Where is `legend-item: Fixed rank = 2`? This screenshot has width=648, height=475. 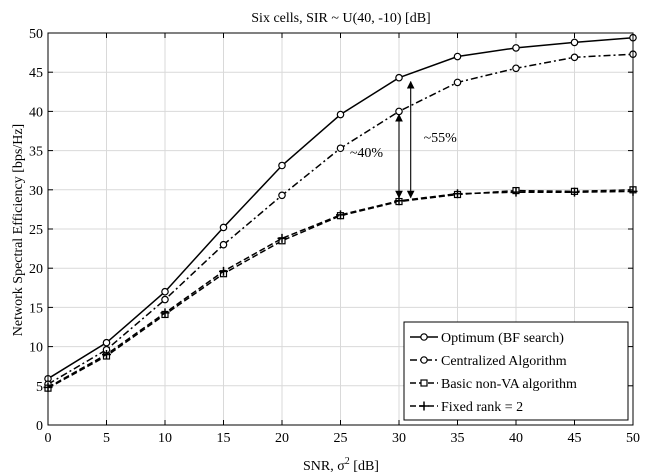 legend-item: Fixed rank = 2 is located at coordinates (466, 407).